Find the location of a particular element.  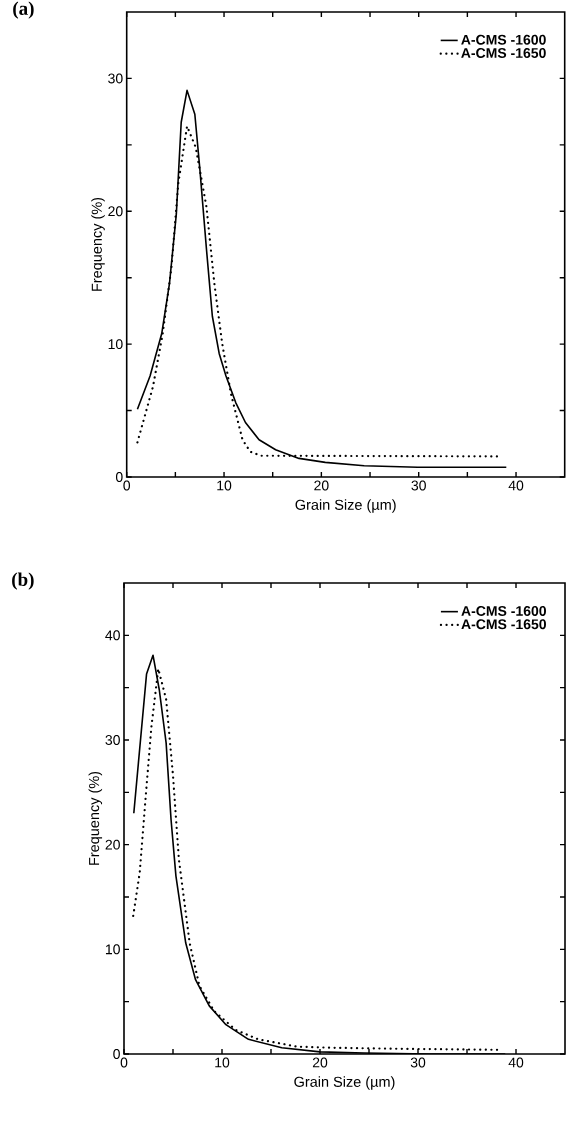

chart-title: (a) is located at coordinates (23, 10).